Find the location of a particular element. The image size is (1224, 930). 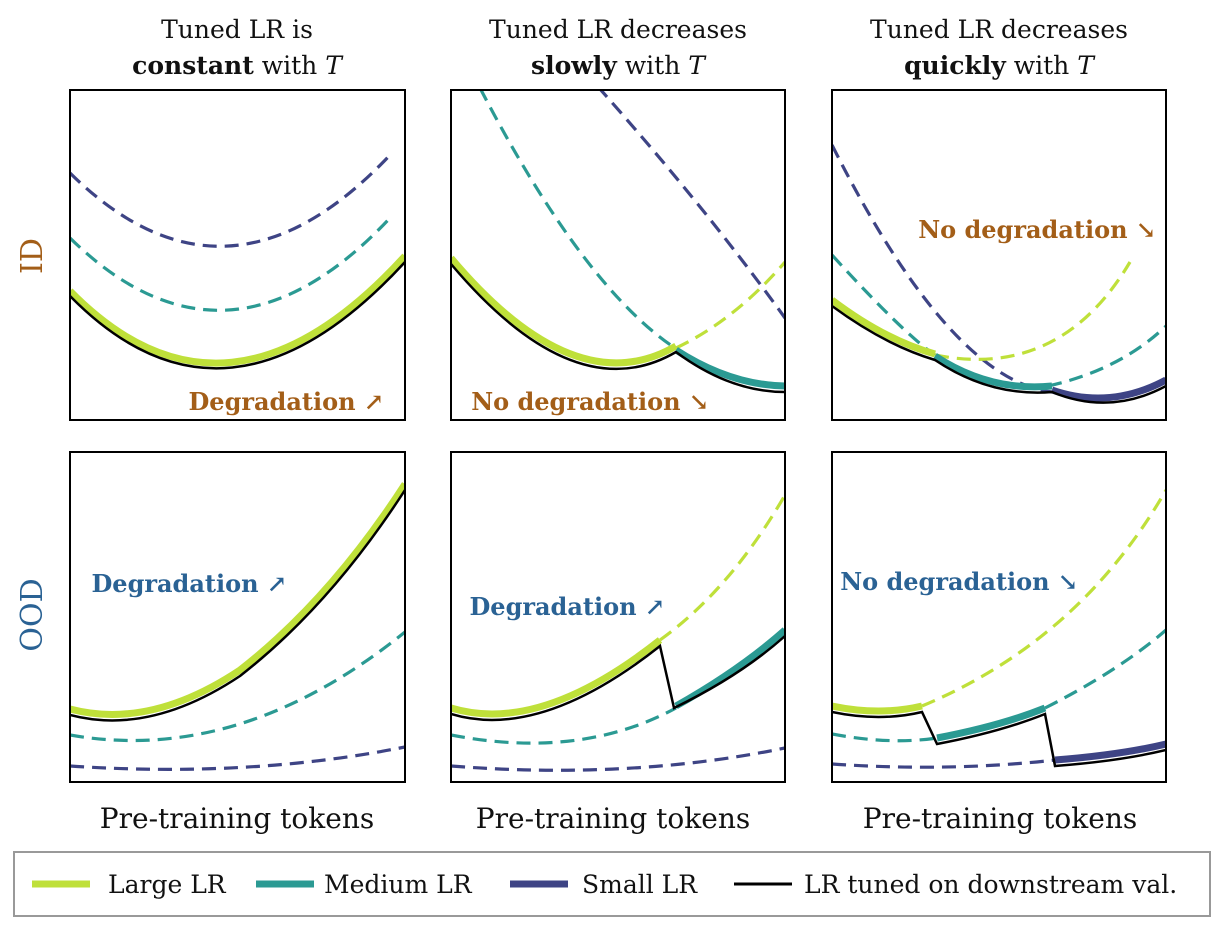

column-title-1: Tuned LR is constant with T is located at coordinates (238, 47).